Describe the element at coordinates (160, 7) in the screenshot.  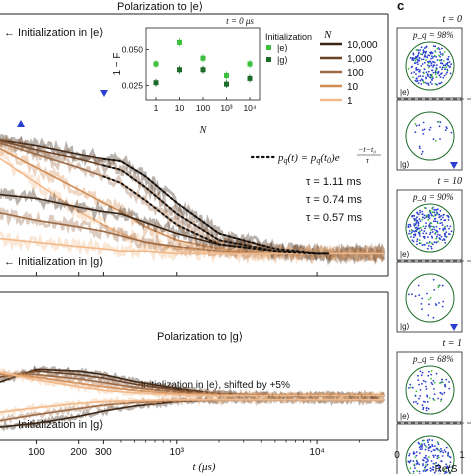
I see `top-panel-title: Polarization to |e⟩` at that location.